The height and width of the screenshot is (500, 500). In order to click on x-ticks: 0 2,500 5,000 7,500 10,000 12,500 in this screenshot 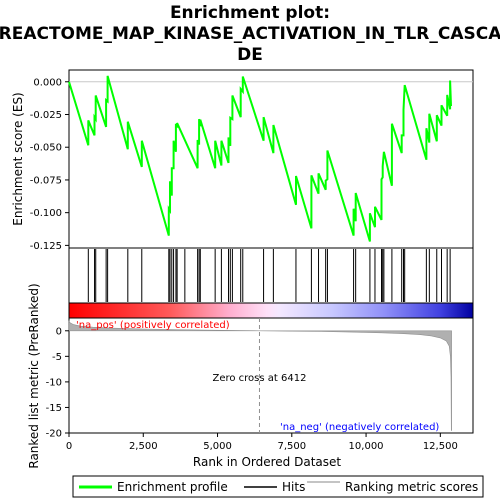, I will do `click(262, 442)`.